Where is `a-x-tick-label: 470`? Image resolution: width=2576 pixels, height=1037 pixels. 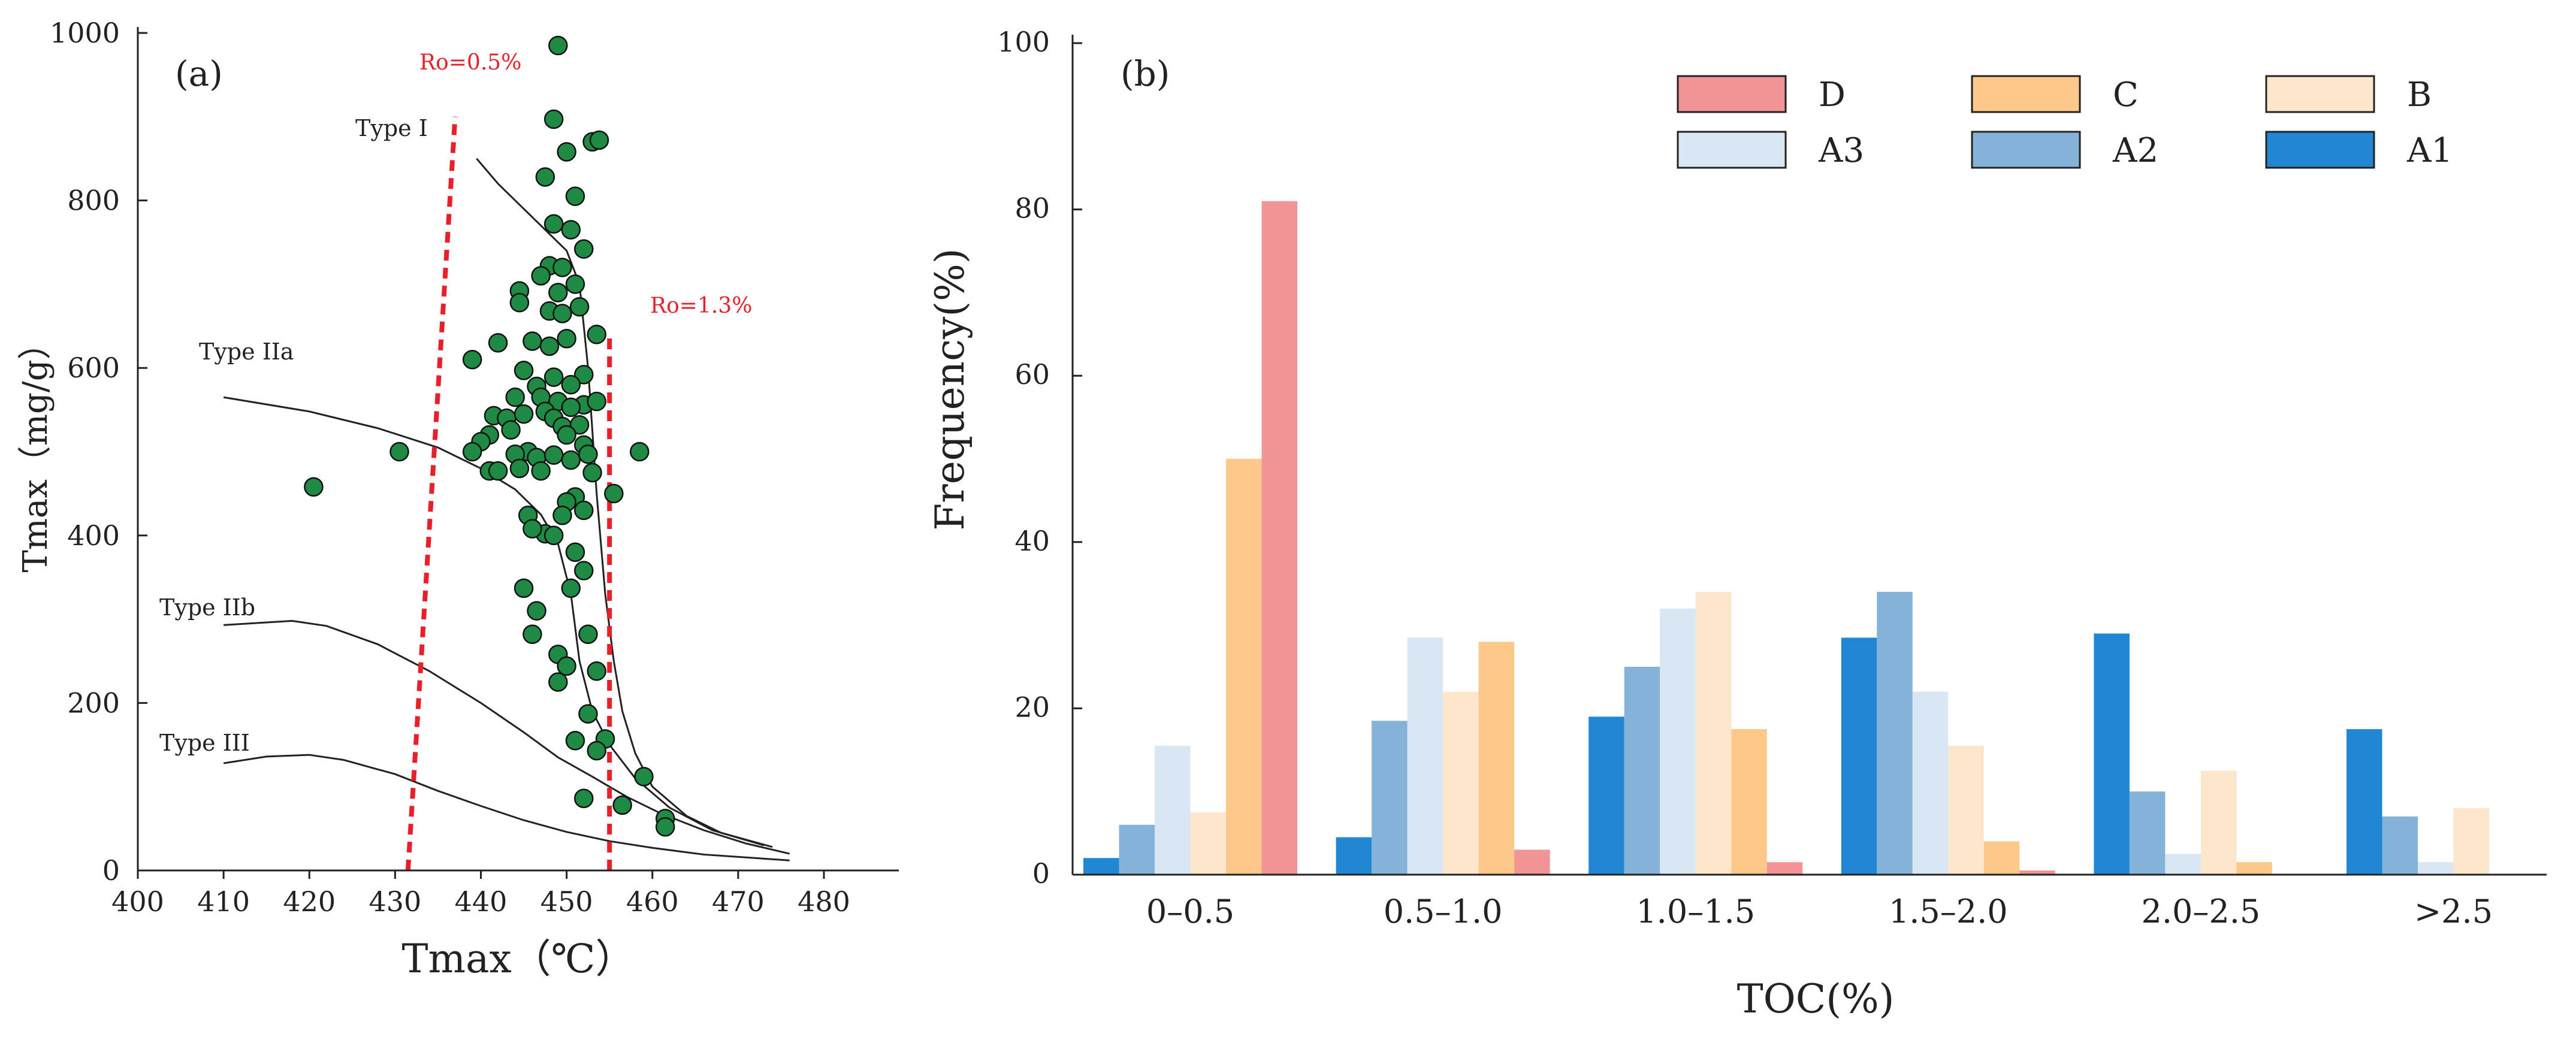 a-x-tick-label: 470 is located at coordinates (739, 901).